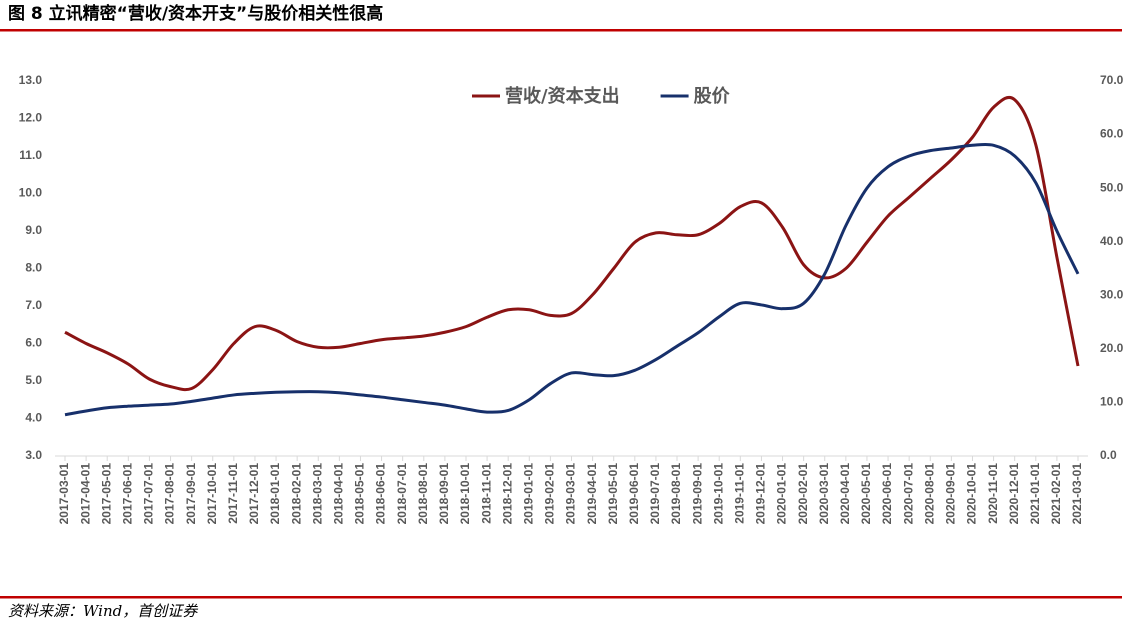  Describe the element at coordinates (64, 494) in the screenshot. I see `x-tick-label: 2017-03-01` at that location.